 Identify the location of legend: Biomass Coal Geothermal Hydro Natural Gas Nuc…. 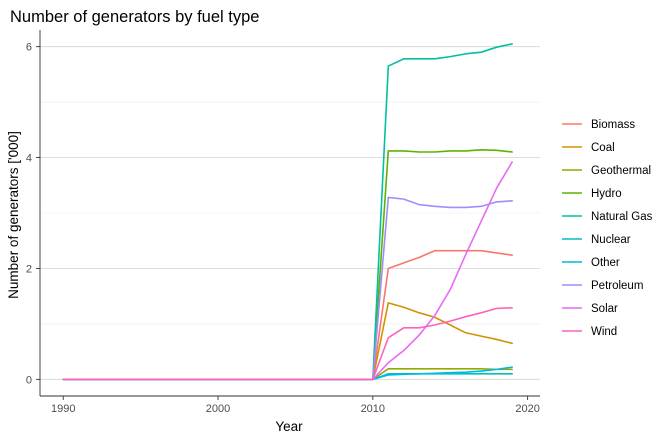
(607, 228).